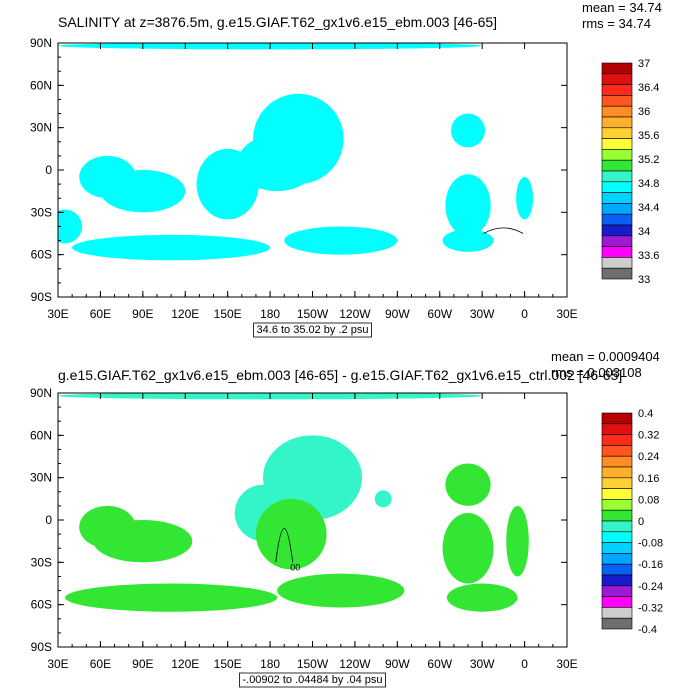 The width and height of the screenshot is (700, 700). Describe the element at coordinates (355, 314) in the screenshot. I see `x-tick-label: 120W` at that location.